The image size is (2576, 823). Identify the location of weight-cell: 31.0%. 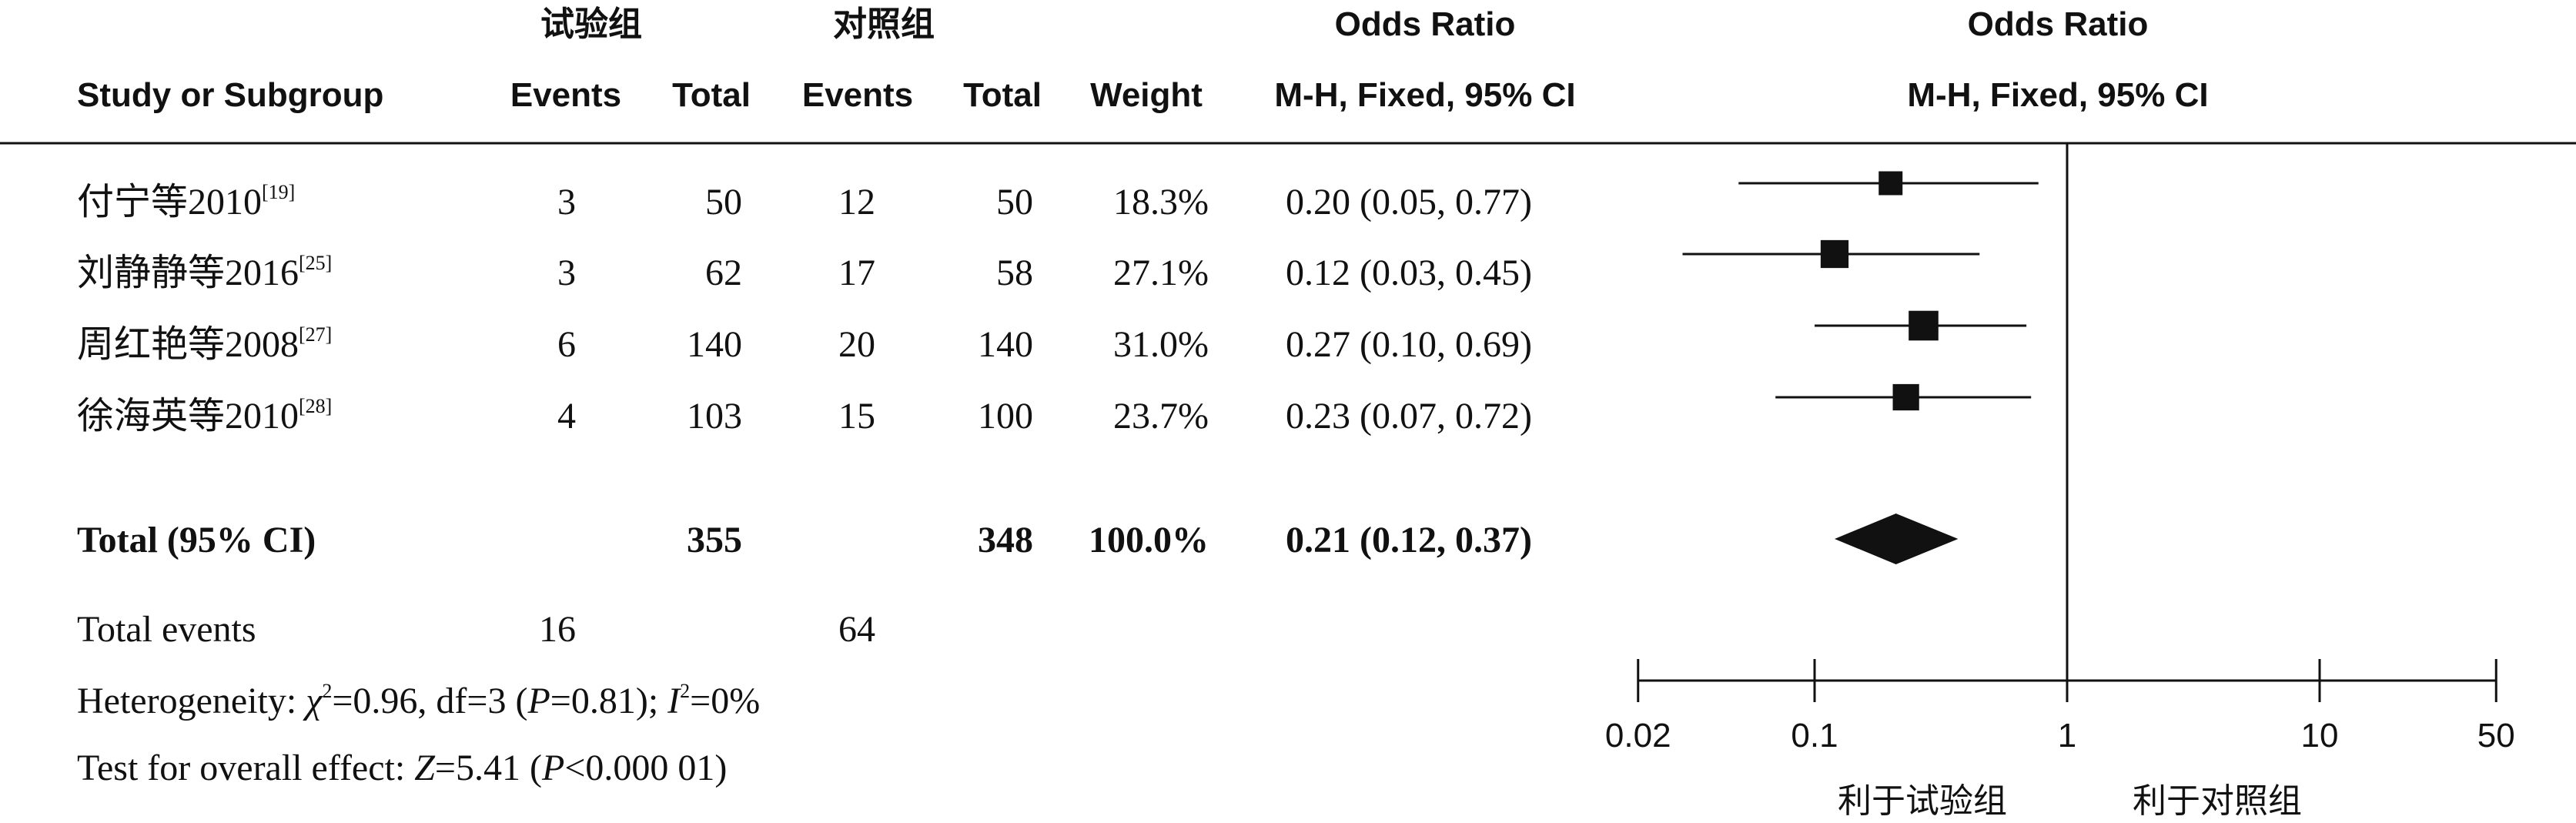
(1161, 344).